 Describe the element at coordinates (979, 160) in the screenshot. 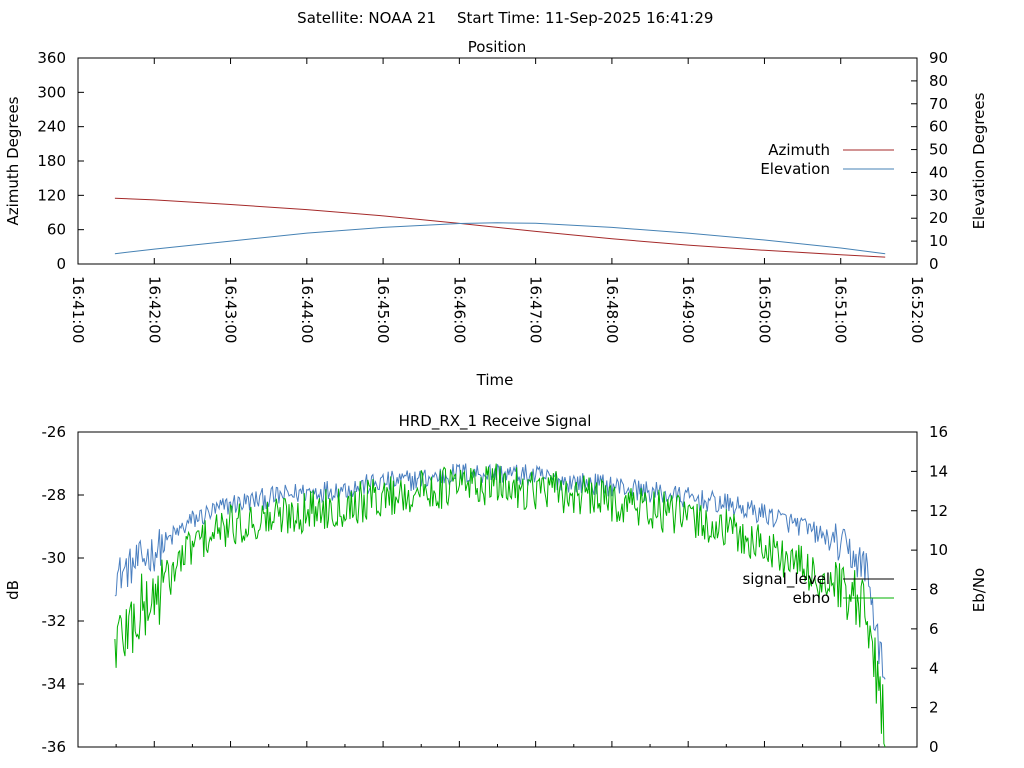

I see `position-y2label: Elevation Degrees` at that location.